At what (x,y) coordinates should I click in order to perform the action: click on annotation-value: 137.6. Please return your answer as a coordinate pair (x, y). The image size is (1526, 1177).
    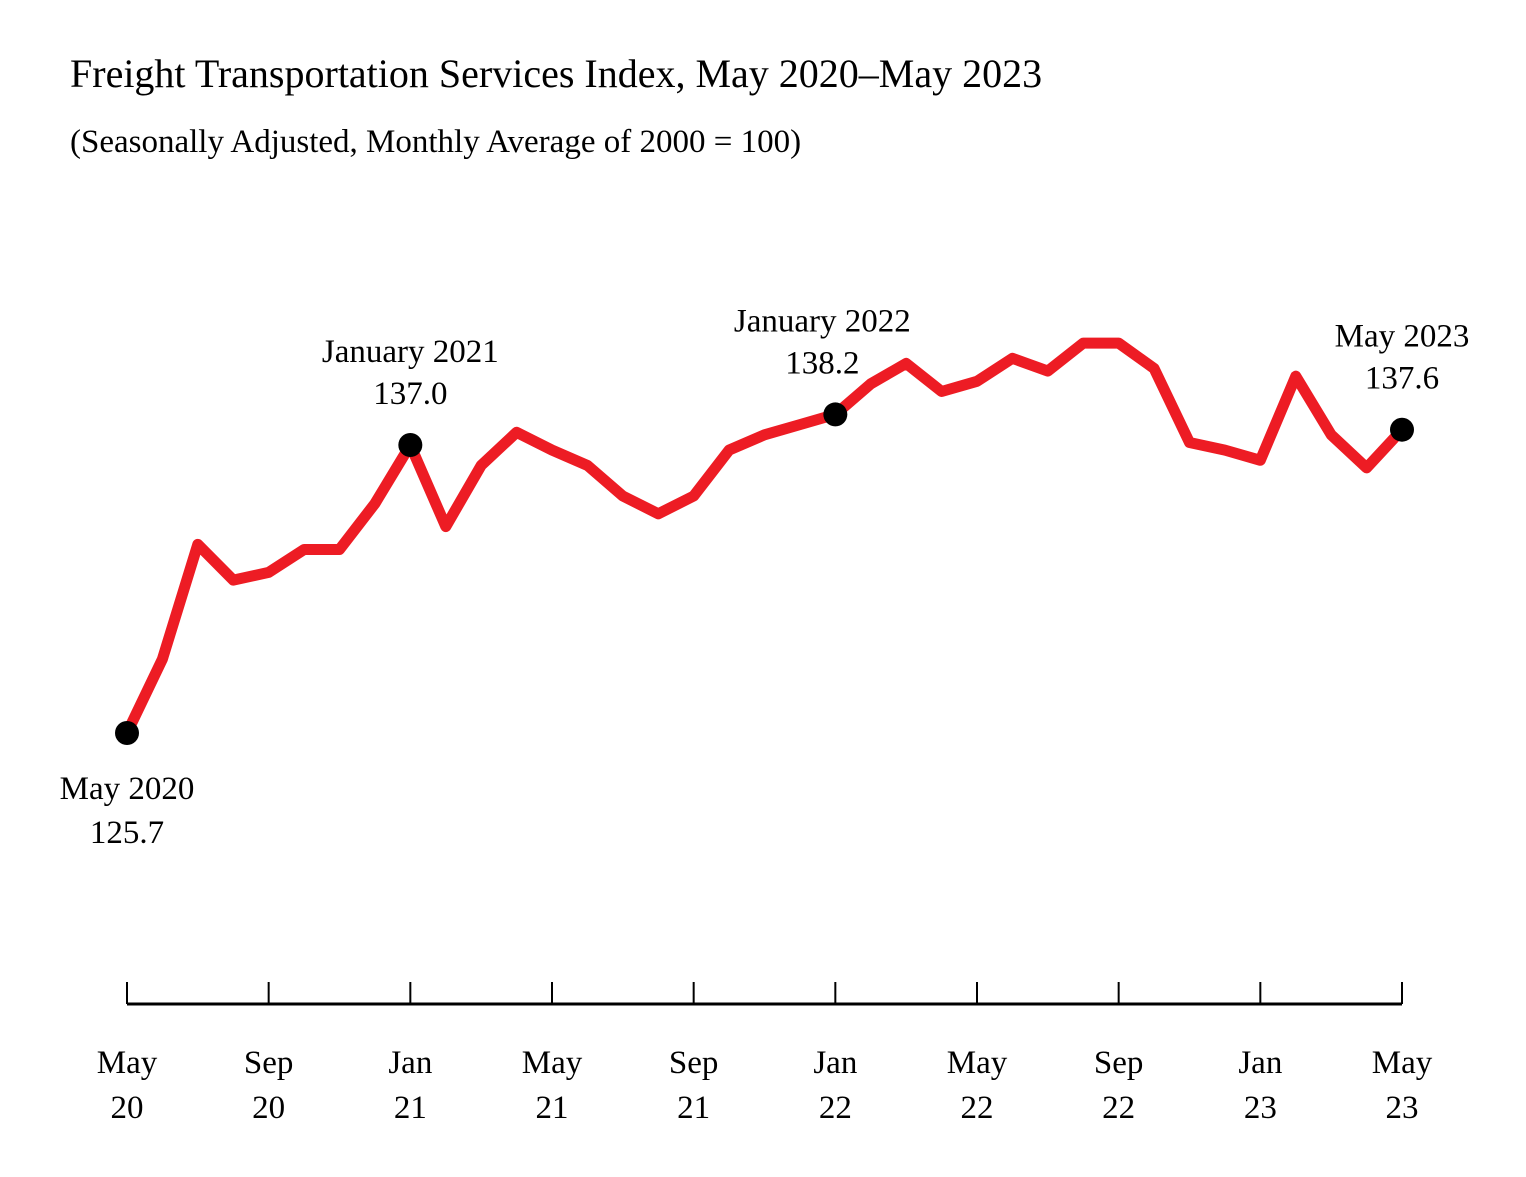
    Looking at the image, I should click on (1402, 379).